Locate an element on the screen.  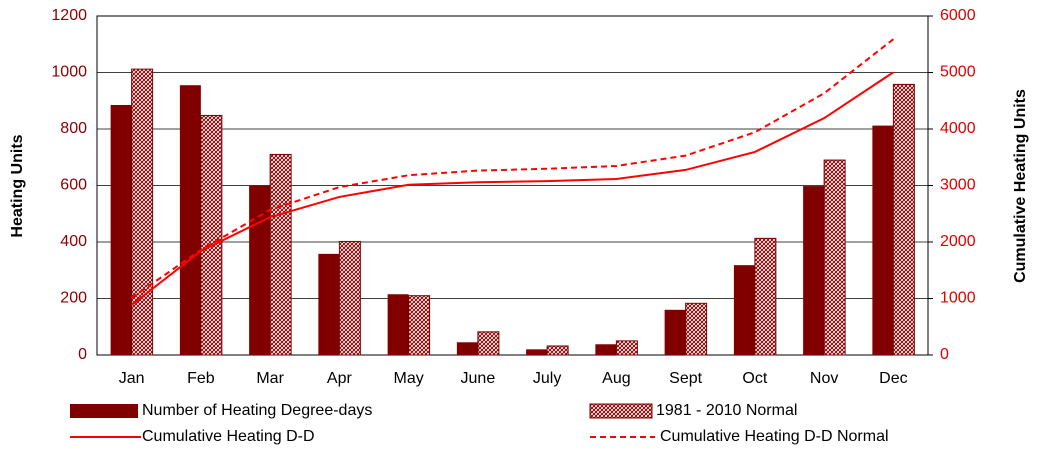
x-tick-label: July is located at coordinates (547, 378).